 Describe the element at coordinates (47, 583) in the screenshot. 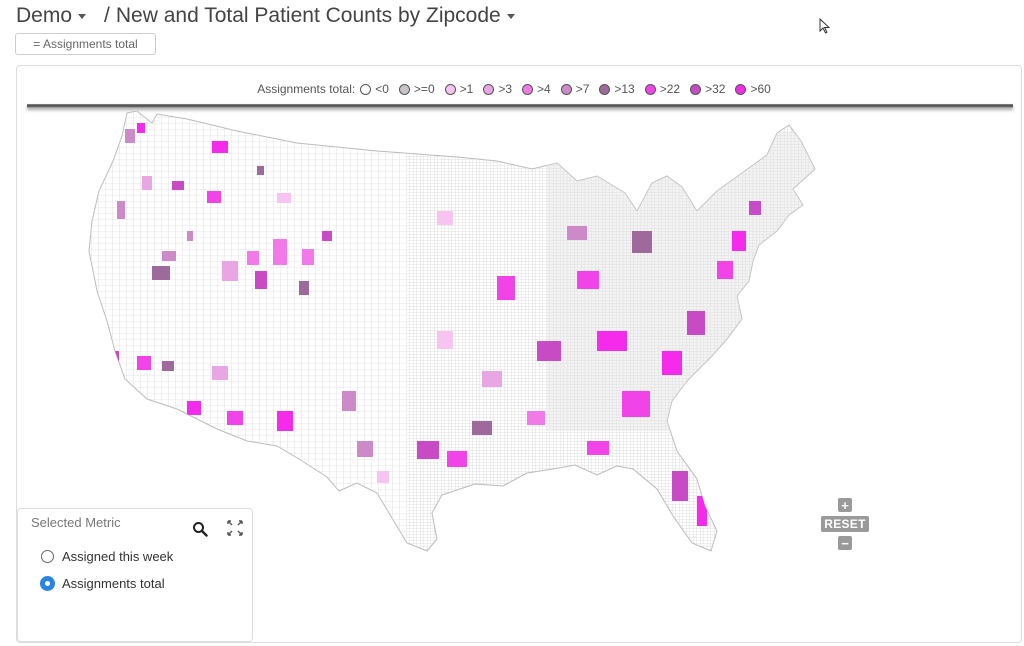

I see `radio-button-selected` at that location.